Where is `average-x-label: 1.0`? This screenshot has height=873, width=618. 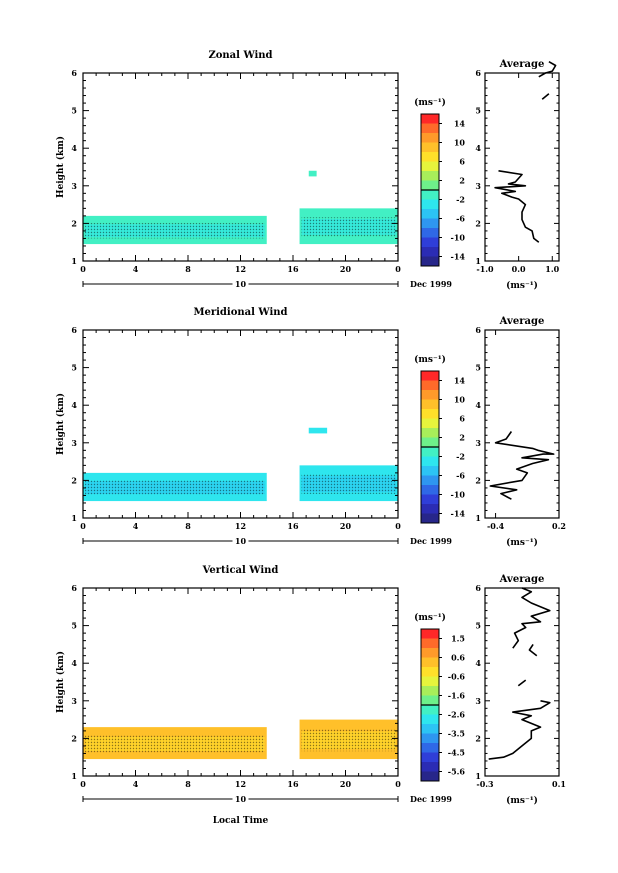
average-x-label: 1.0 is located at coordinates (552, 269).